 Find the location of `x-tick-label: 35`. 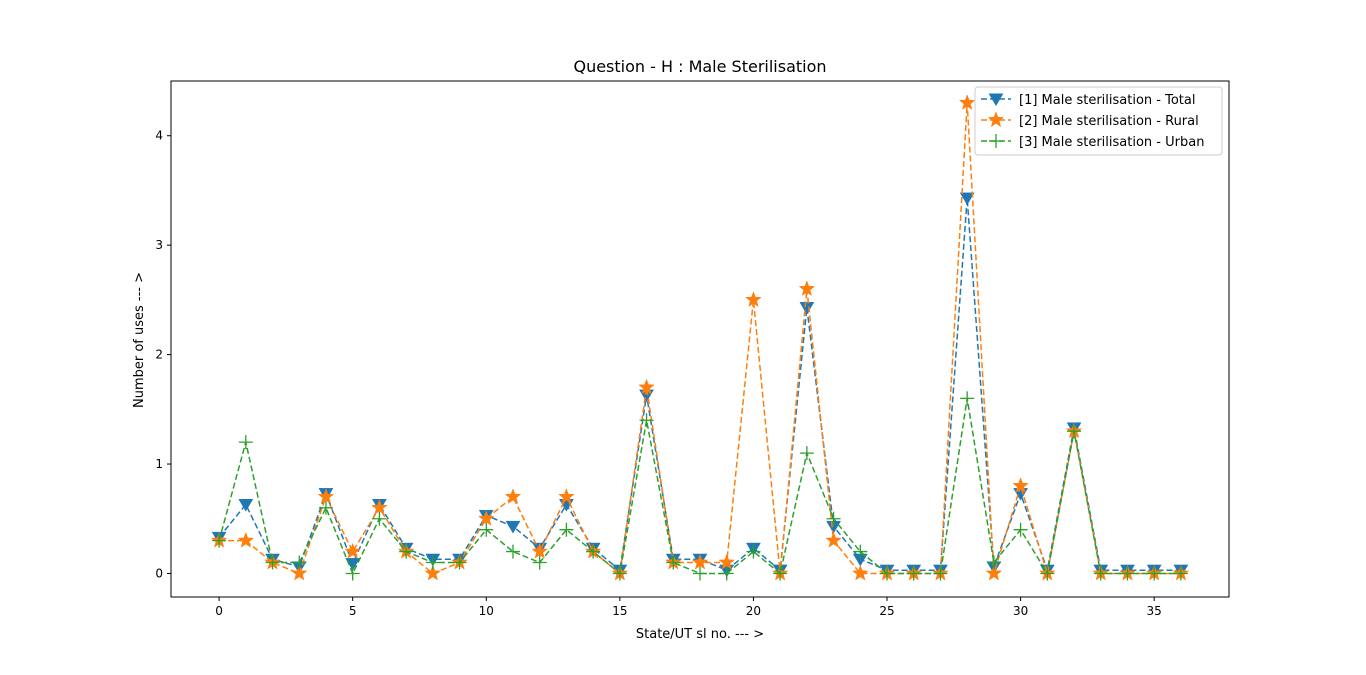

x-tick-label: 35 is located at coordinates (1154, 611).